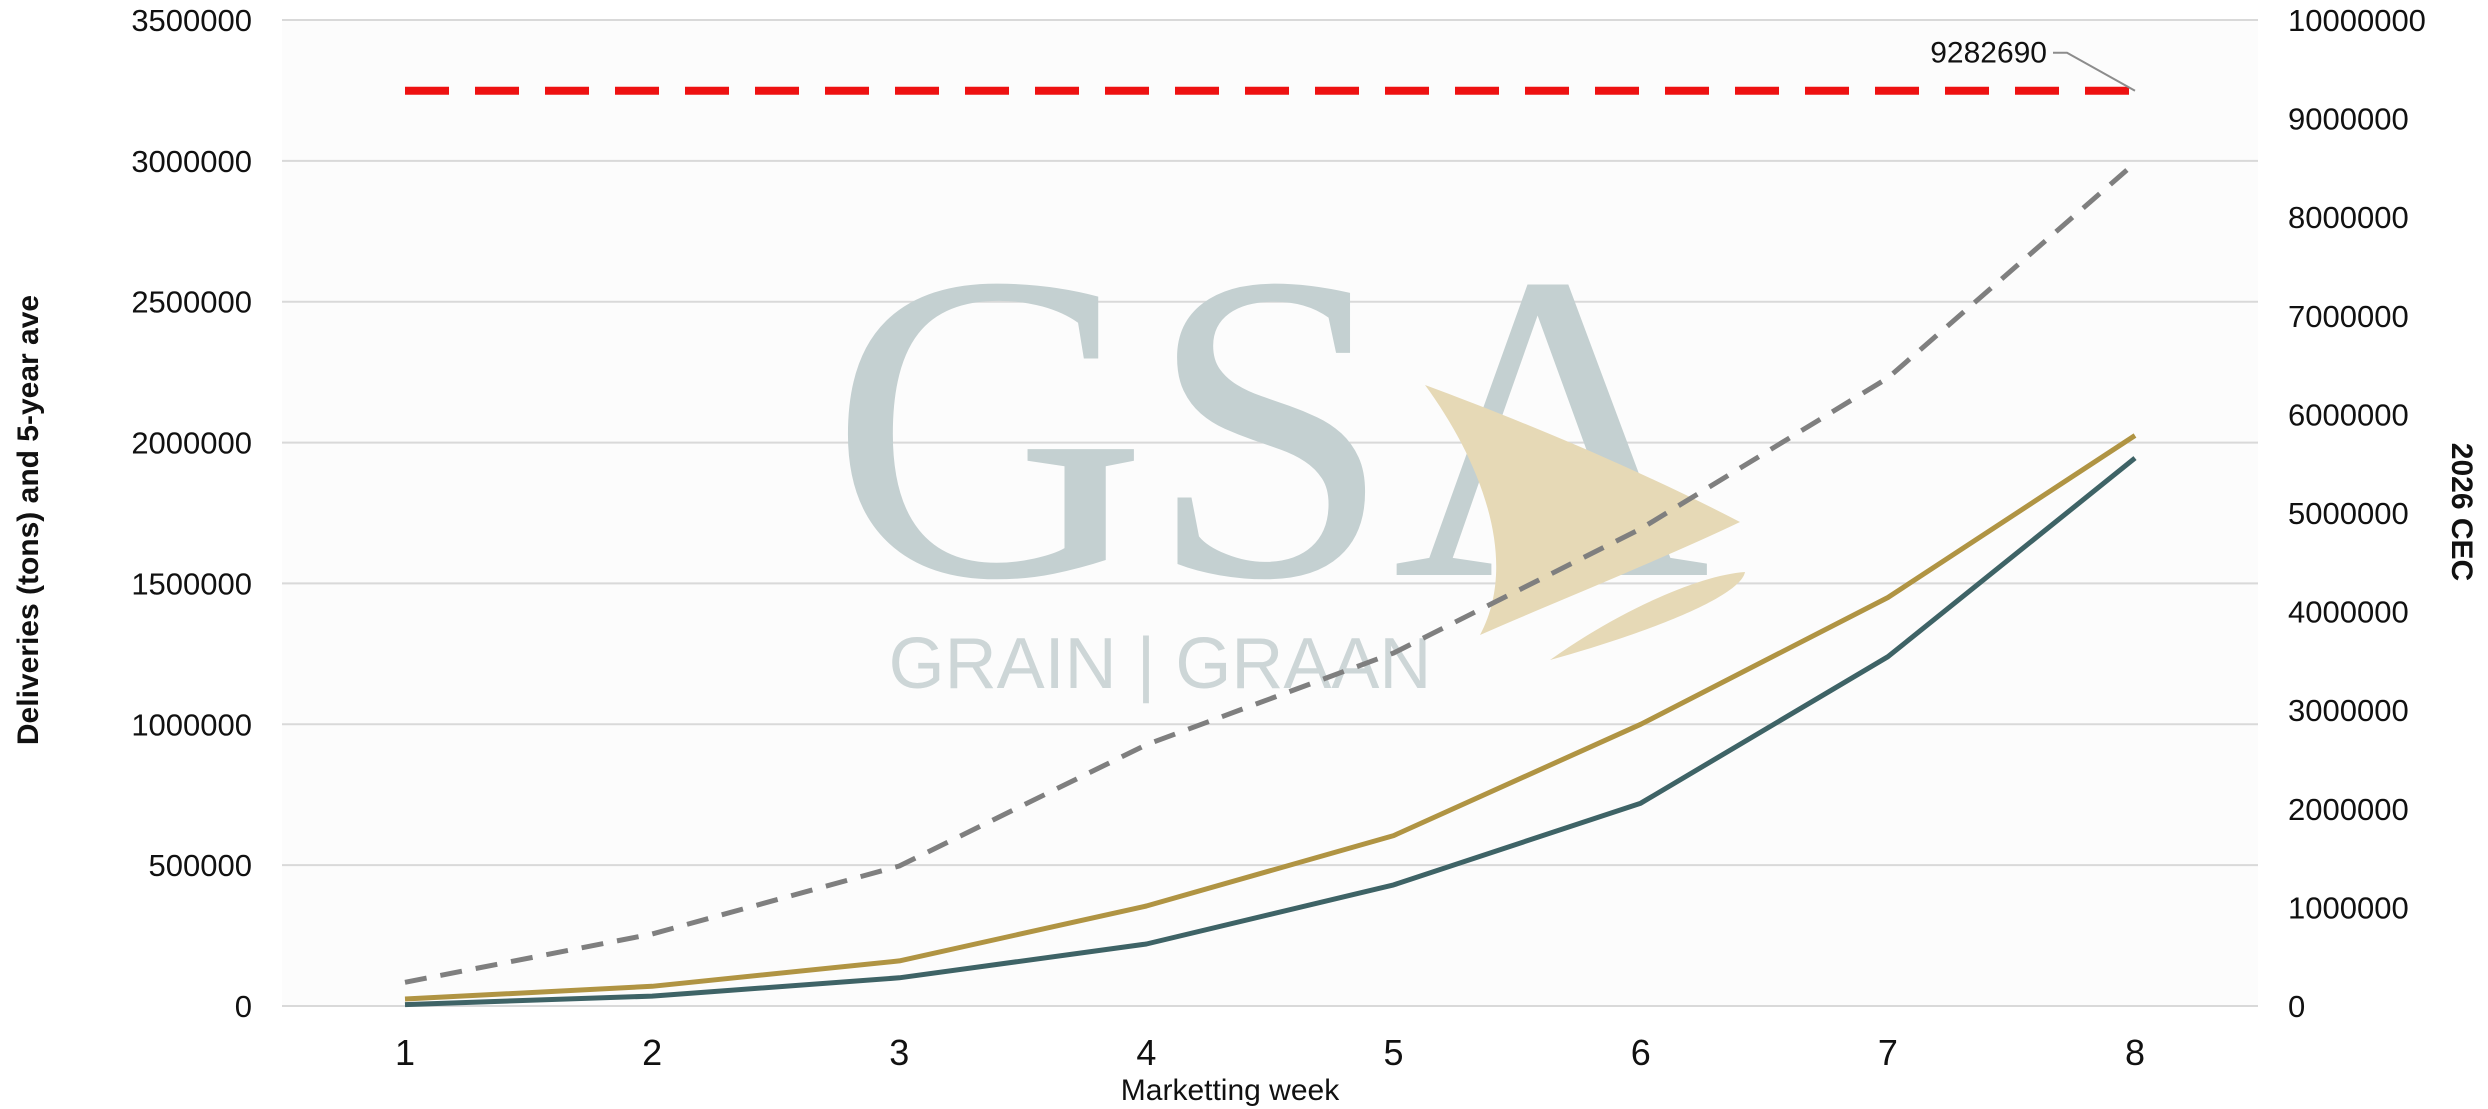 The height and width of the screenshot is (1109, 2488). I want to click on left-tick-label-3: 1500000, so click(191, 583).